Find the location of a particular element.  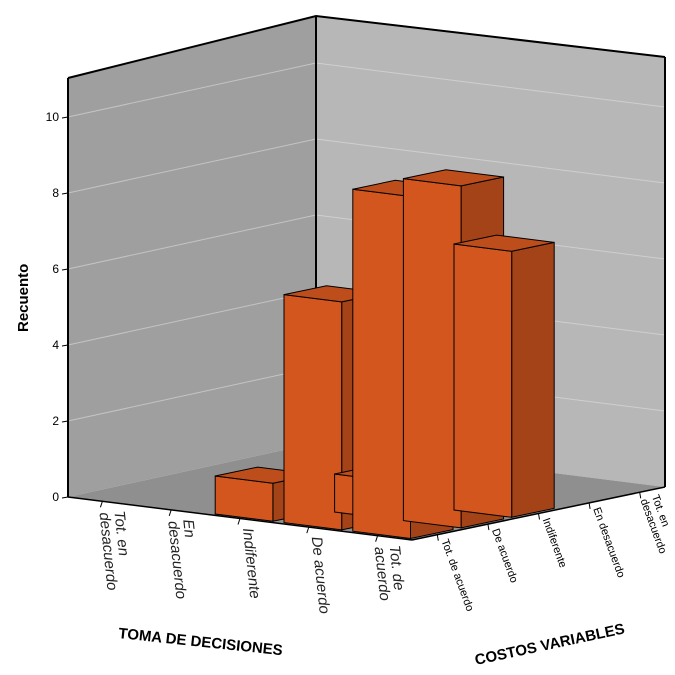

bar is located at coordinates (504, 376).